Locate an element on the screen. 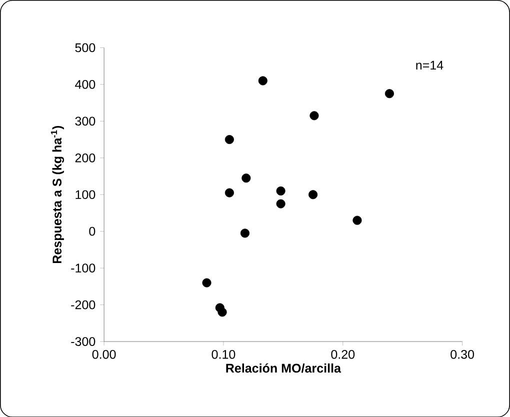 Image resolution: width=510 pixels, height=417 pixels. y-tick-label: 0 is located at coordinates (92, 231).